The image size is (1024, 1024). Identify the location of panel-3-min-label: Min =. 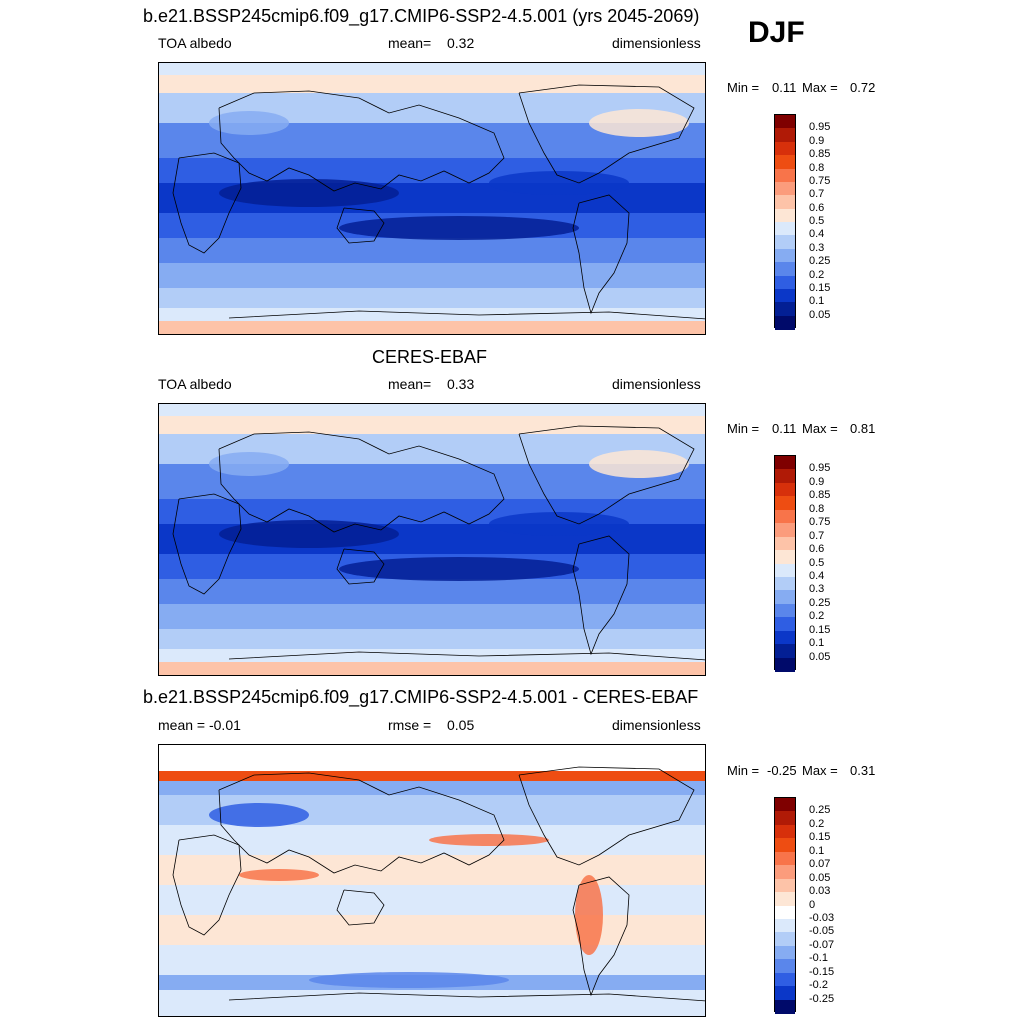
(743, 770).